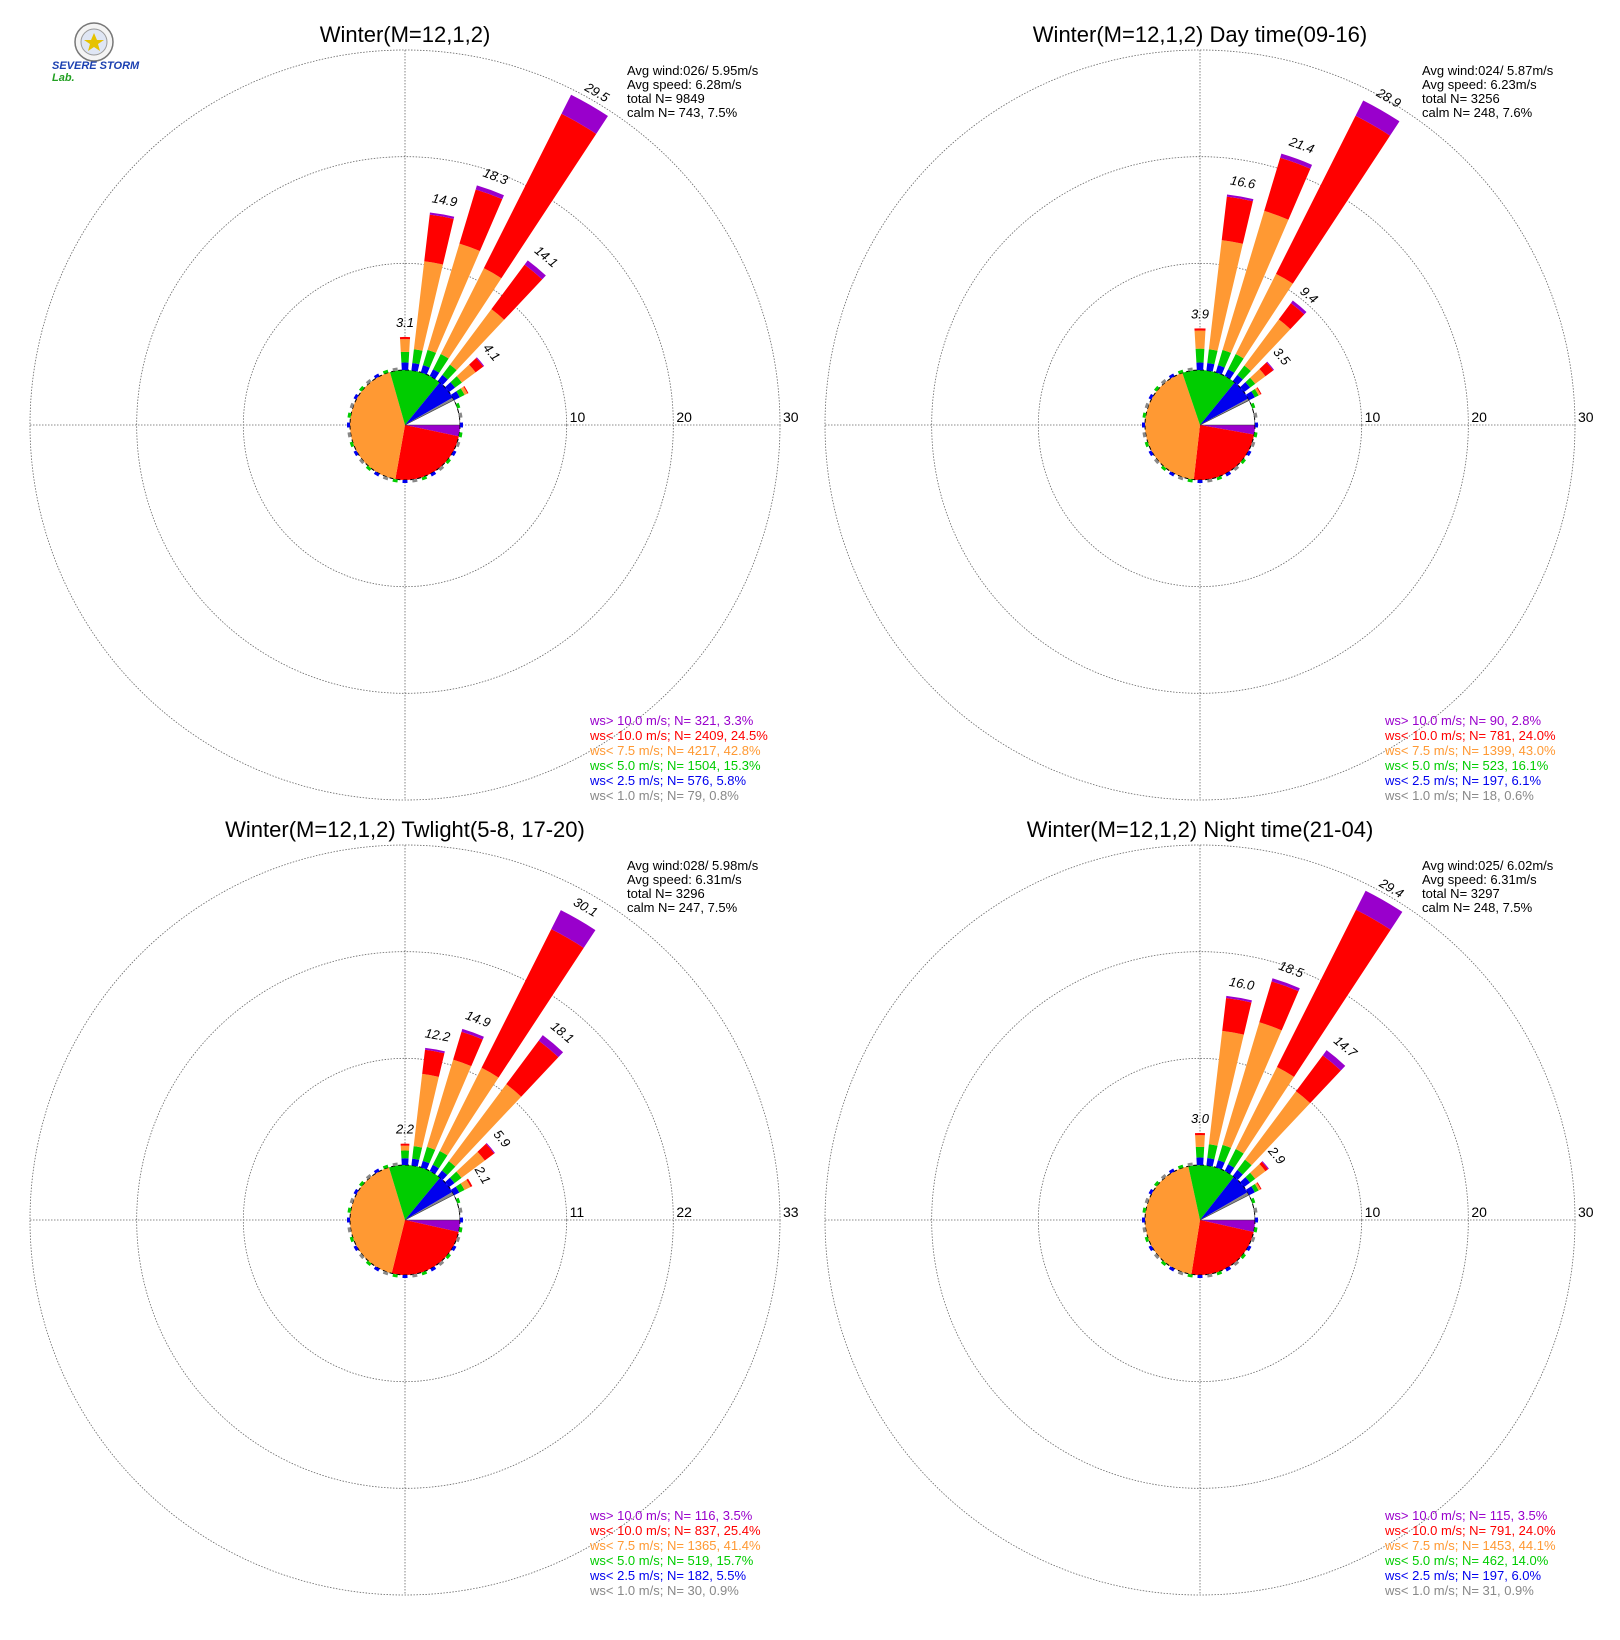 This screenshot has height=1640, width=1620. Describe the element at coordinates (671, 1560) in the screenshot. I see `legend-entry: ws< 5.0 m/s; N= 519, 15.7%` at that location.